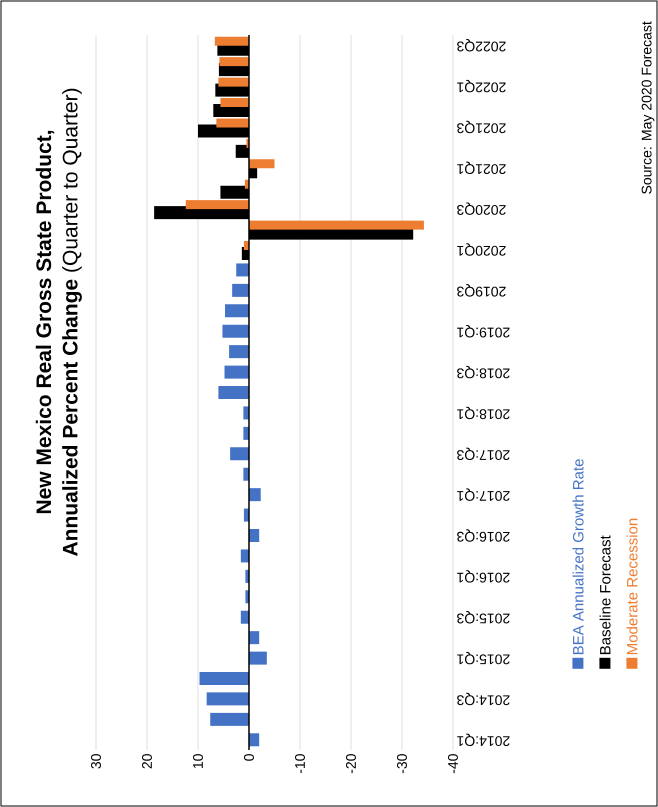 The image size is (658, 807). Describe the element at coordinates (402, 764) in the screenshot. I see `x-tick-label: -30` at that location.